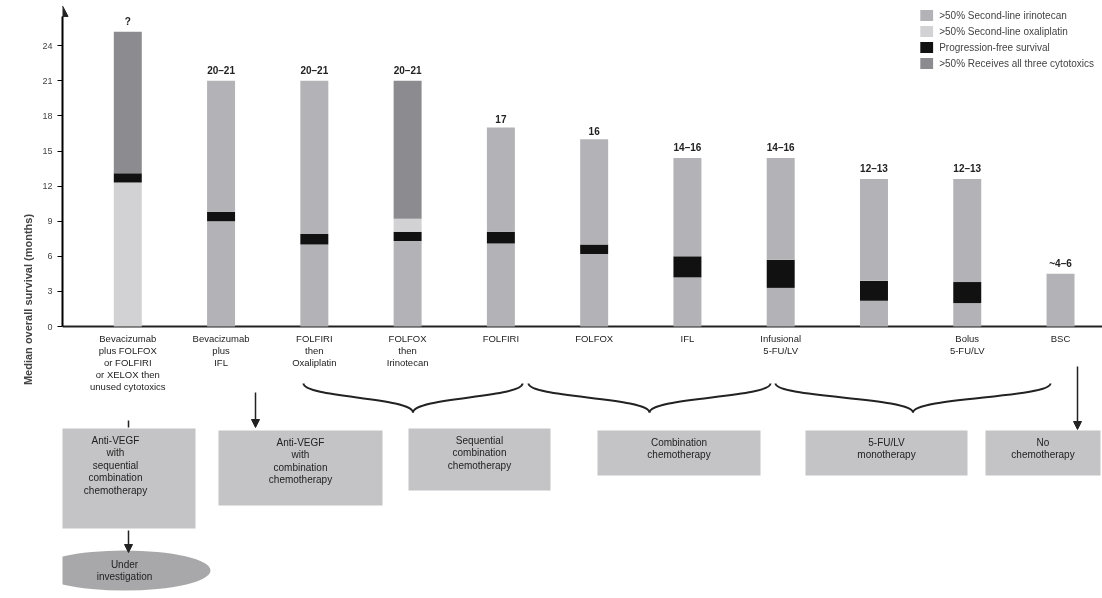 Image resolution: width=1102 pixels, height=598 pixels. I want to click on x-tick-label: FOLFIRI then Oxaliplatin, so click(314, 350).